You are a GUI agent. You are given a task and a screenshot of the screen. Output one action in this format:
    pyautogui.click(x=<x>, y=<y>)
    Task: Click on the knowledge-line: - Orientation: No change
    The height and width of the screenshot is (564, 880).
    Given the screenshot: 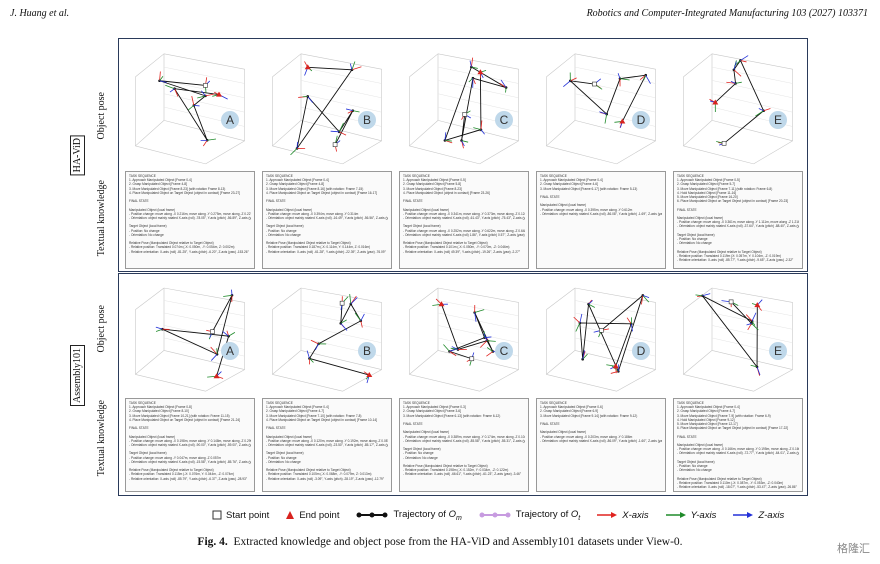 What is the action you would take?
    pyautogui.click(x=146, y=234)
    